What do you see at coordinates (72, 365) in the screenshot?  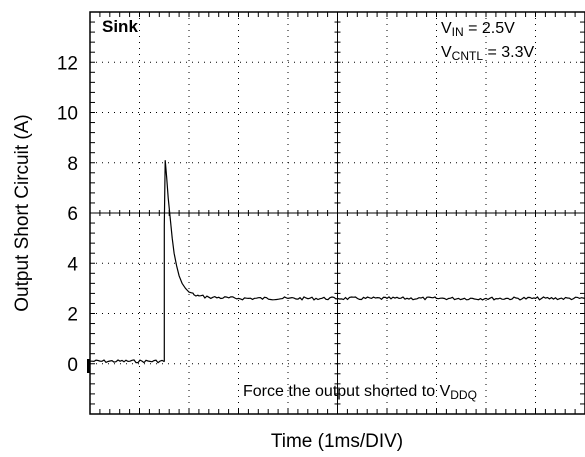 I see `y-tick-label: 0` at bounding box center [72, 365].